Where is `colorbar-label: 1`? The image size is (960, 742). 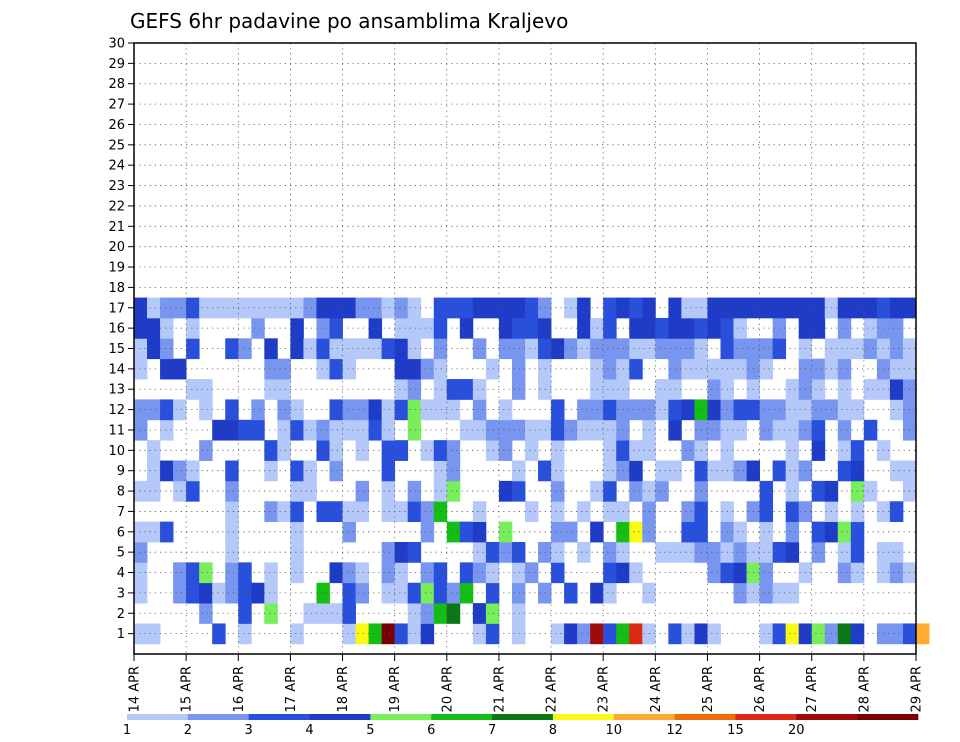 colorbar-label: 1 is located at coordinates (127, 730).